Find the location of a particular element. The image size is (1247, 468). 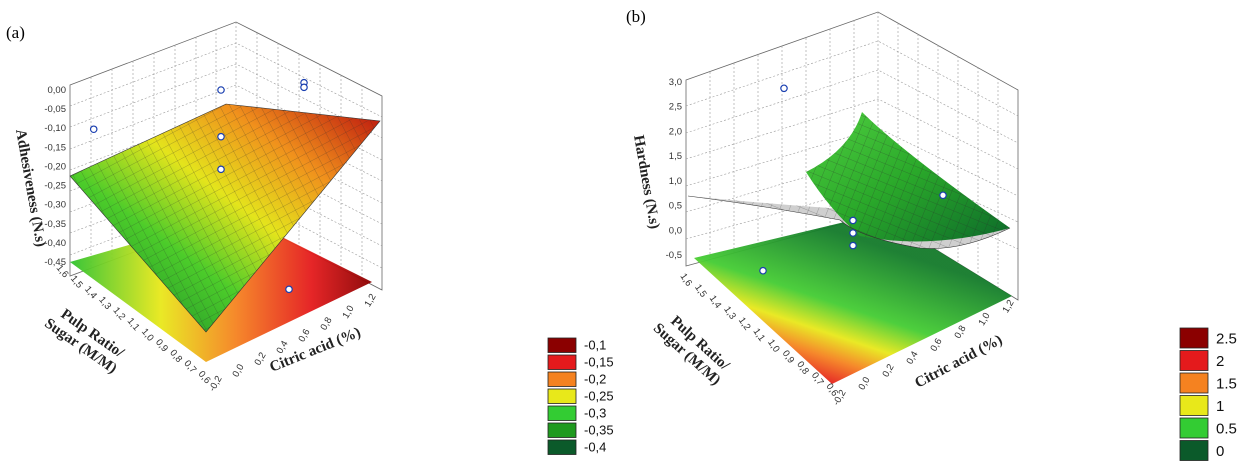

z-tick-label: -0,20 is located at coordinates (55, 166).